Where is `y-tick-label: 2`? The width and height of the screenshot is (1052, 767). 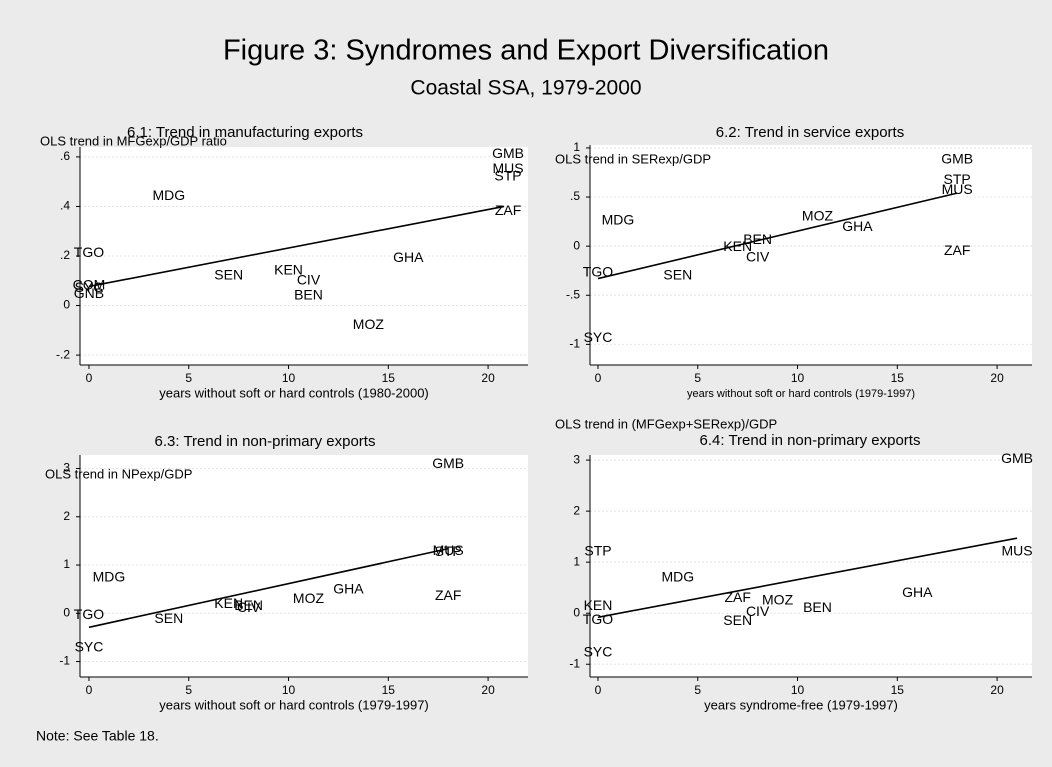
y-tick-label: 2 is located at coordinates (66, 516).